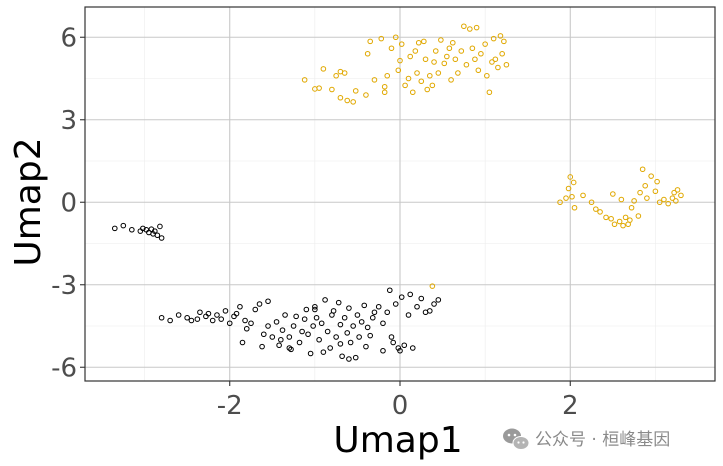 The image size is (723, 466). Describe the element at coordinates (64, 286) in the screenshot. I see `y-tick-label: -3` at that location.